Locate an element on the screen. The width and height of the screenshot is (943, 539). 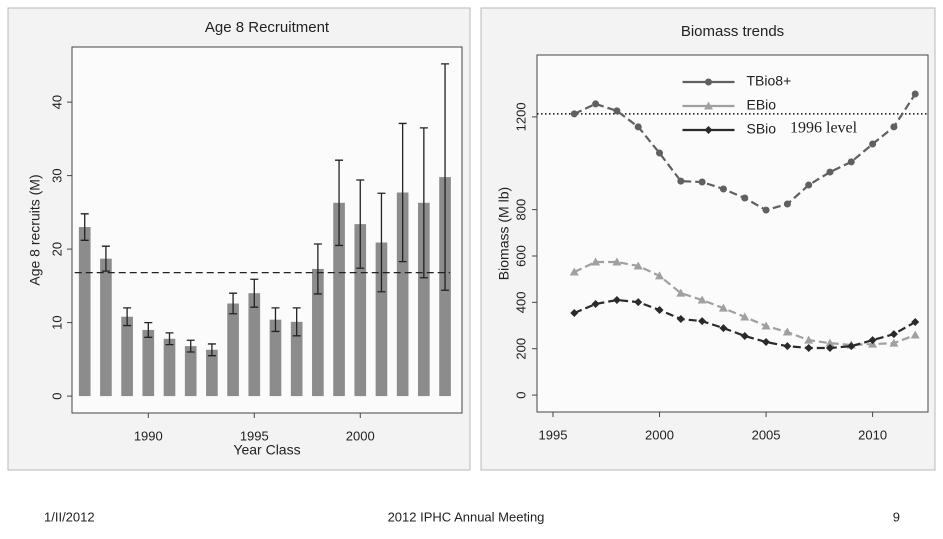
x-tick-label: 1990 is located at coordinates (148, 435).